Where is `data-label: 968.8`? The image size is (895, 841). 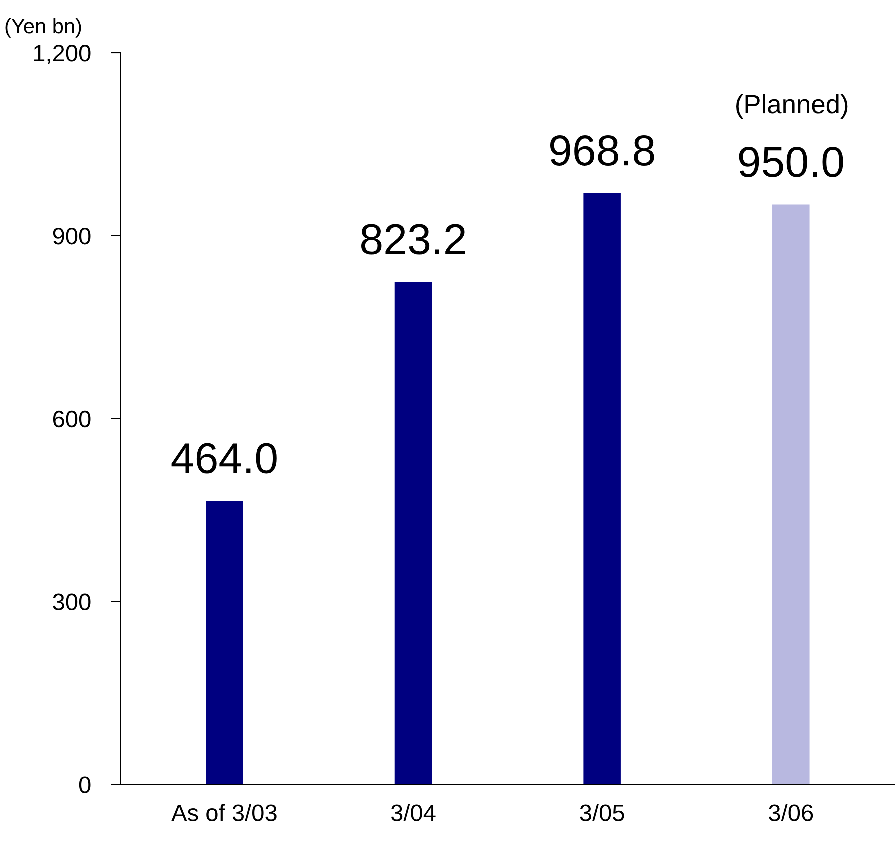 data-label: 968.8 is located at coordinates (602, 151).